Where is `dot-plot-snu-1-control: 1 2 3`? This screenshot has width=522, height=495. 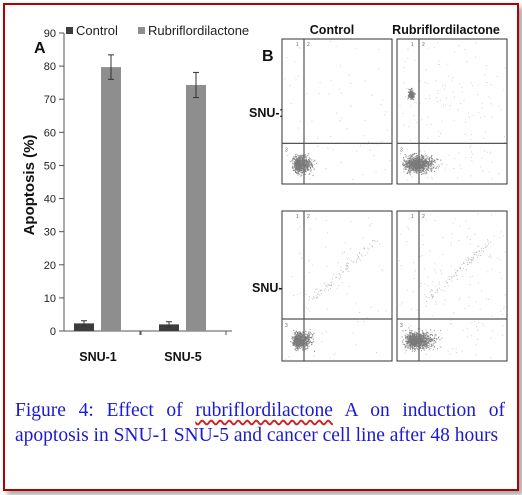
dot-plot-snu-1-control: 1 2 3 is located at coordinates (337, 111).